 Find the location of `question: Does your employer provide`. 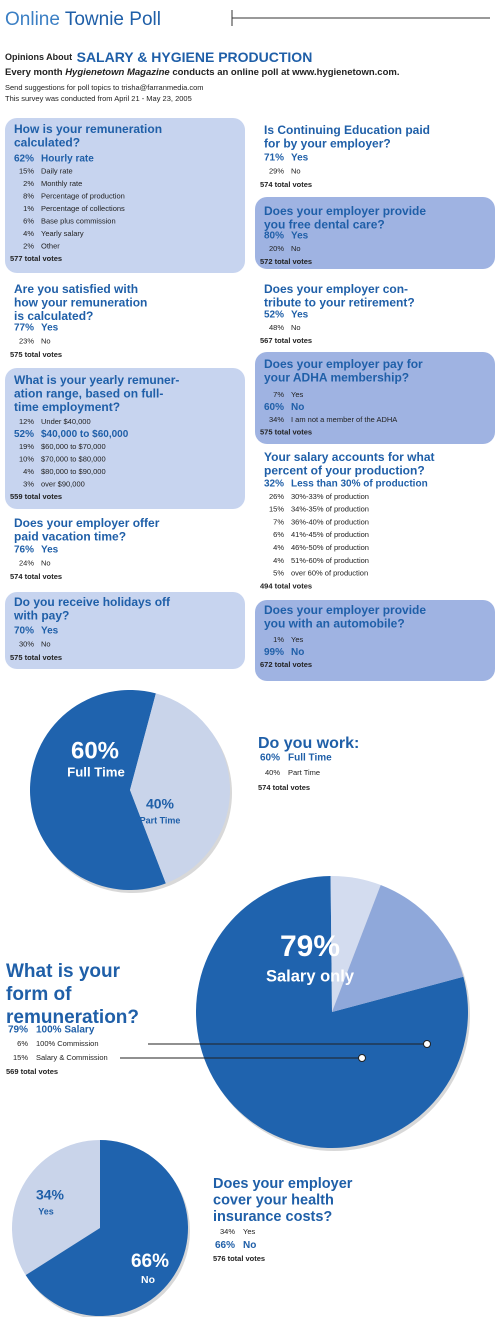

question: Does your employer provide is located at coordinates (345, 211).